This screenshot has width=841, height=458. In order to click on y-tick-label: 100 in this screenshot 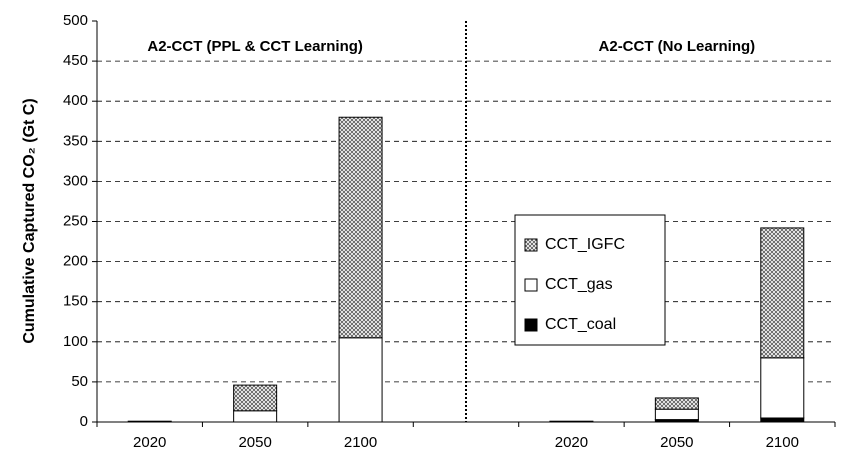, I will do `click(75, 341)`.